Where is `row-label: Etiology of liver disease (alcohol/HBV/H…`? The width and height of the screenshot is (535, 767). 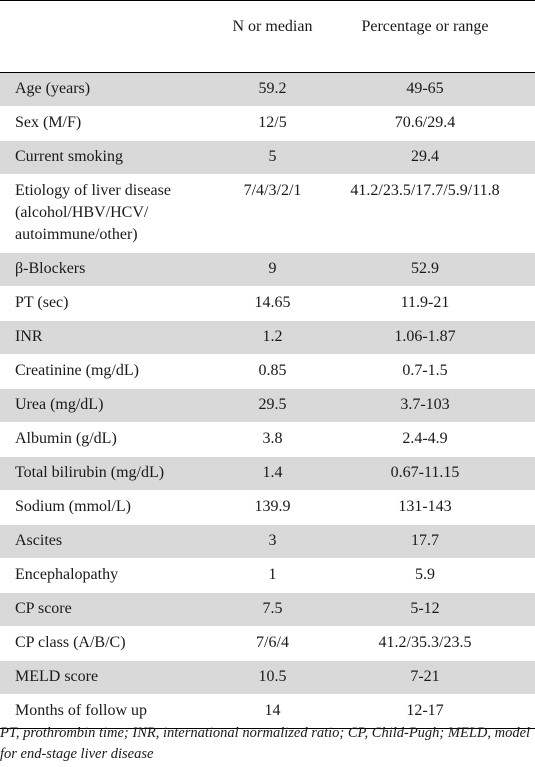
row-label: Etiology of liver disease (alcohol/HBV/H… is located at coordinates (93, 212).